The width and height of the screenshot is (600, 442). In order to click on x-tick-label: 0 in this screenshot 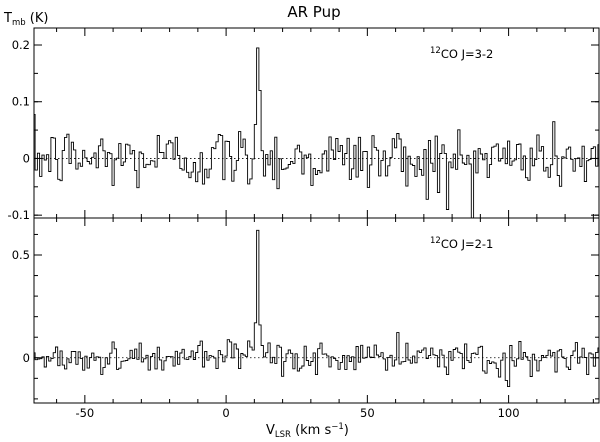, I will do `click(225, 413)`.